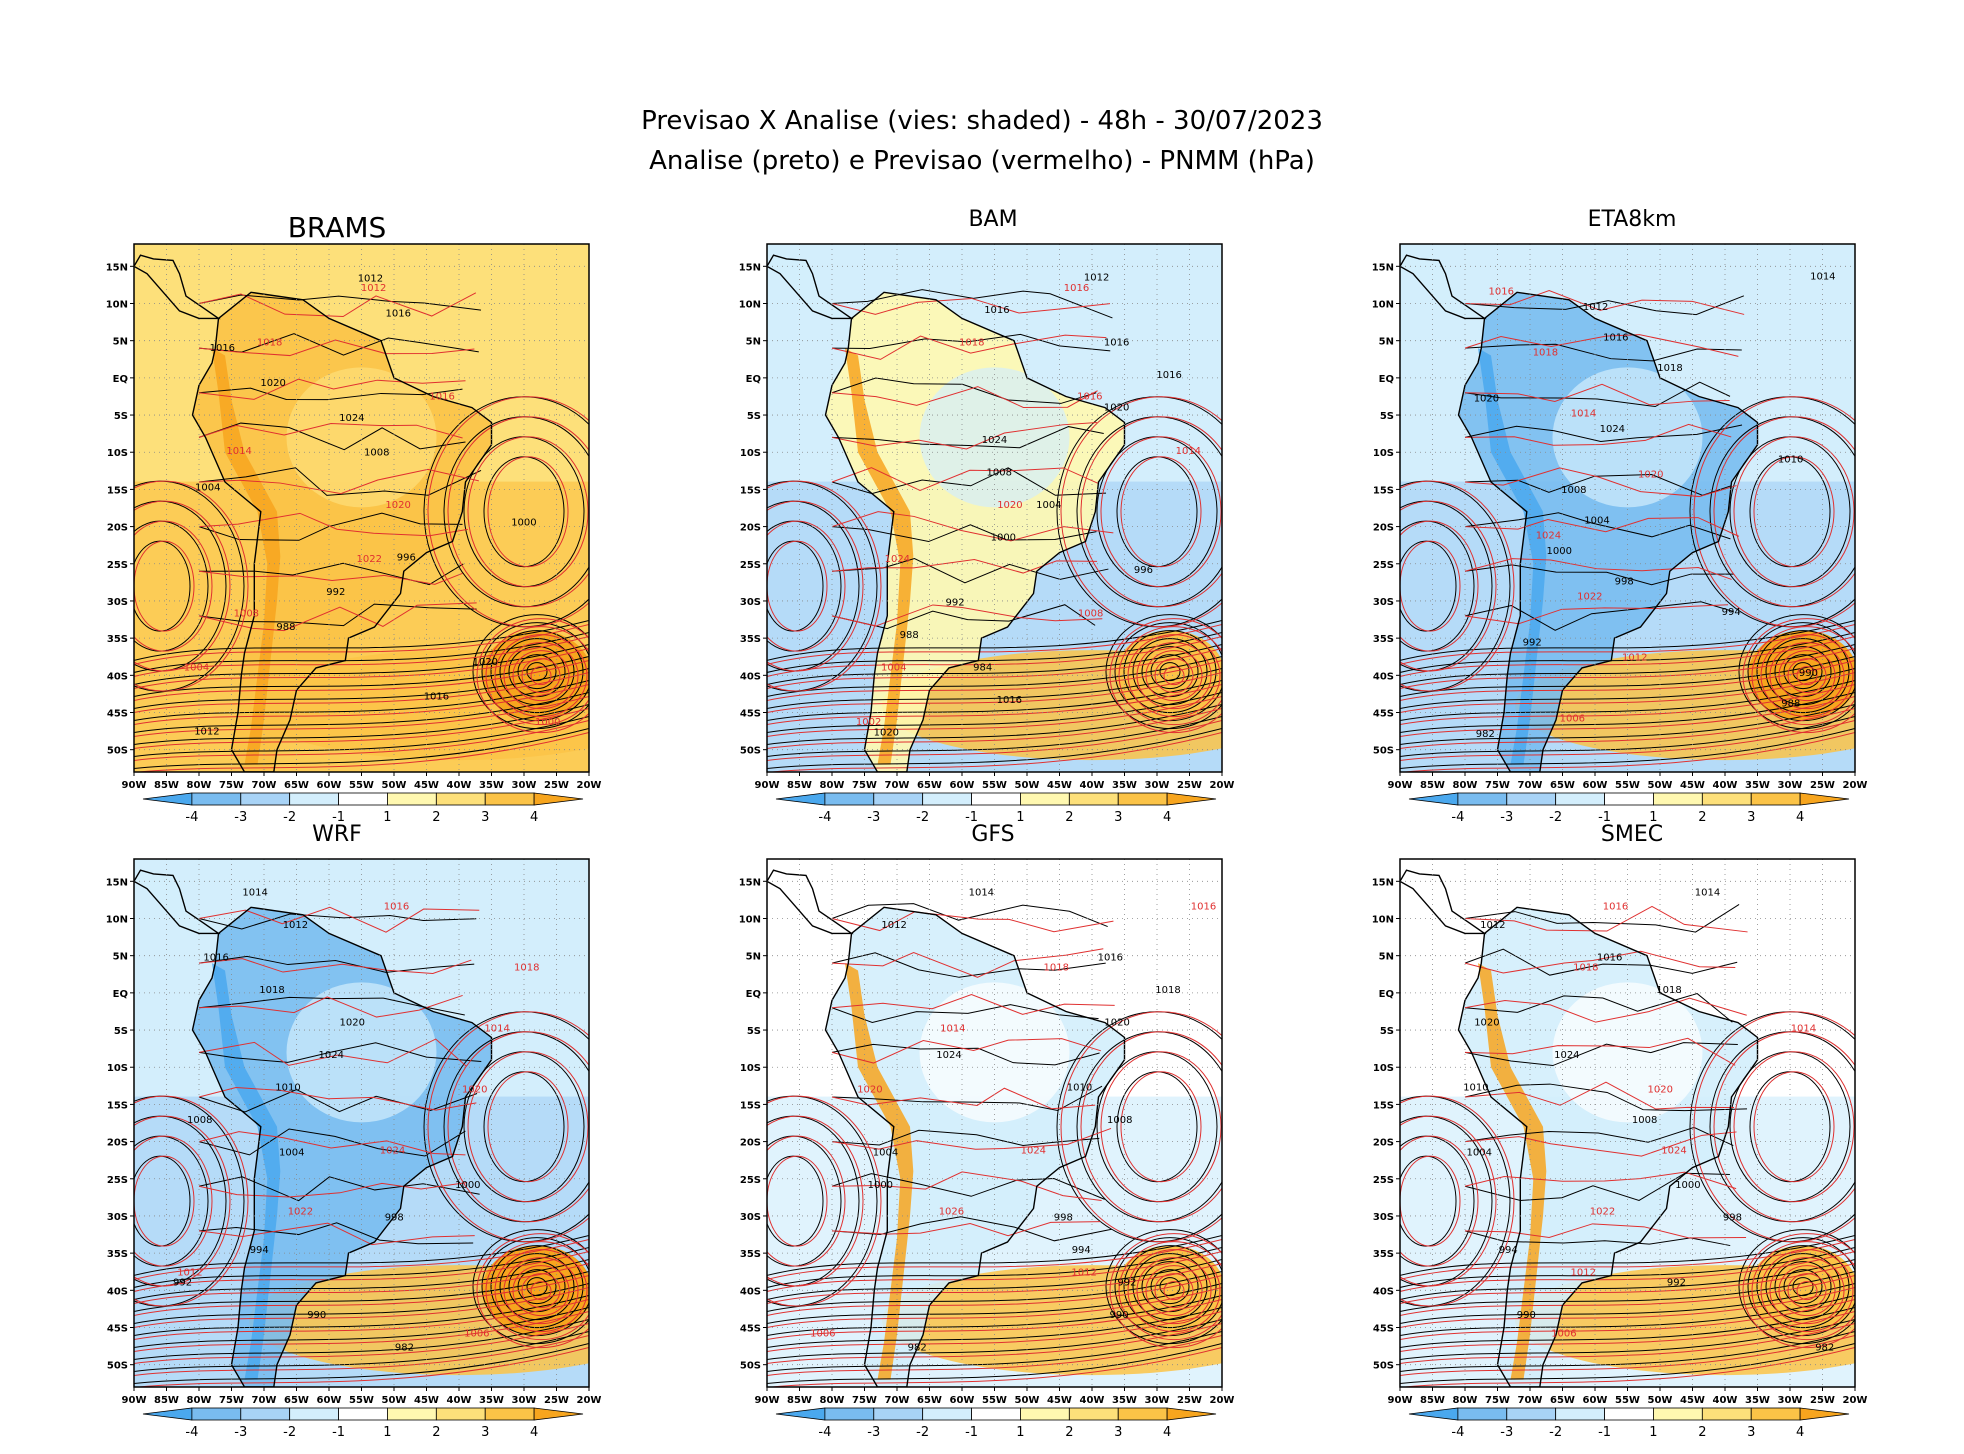 The image size is (1964, 1454). What do you see at coordinates (1589, 597) in the screenshot?
I see `isobar-label: 1022` at bounding box center [1589, 597].